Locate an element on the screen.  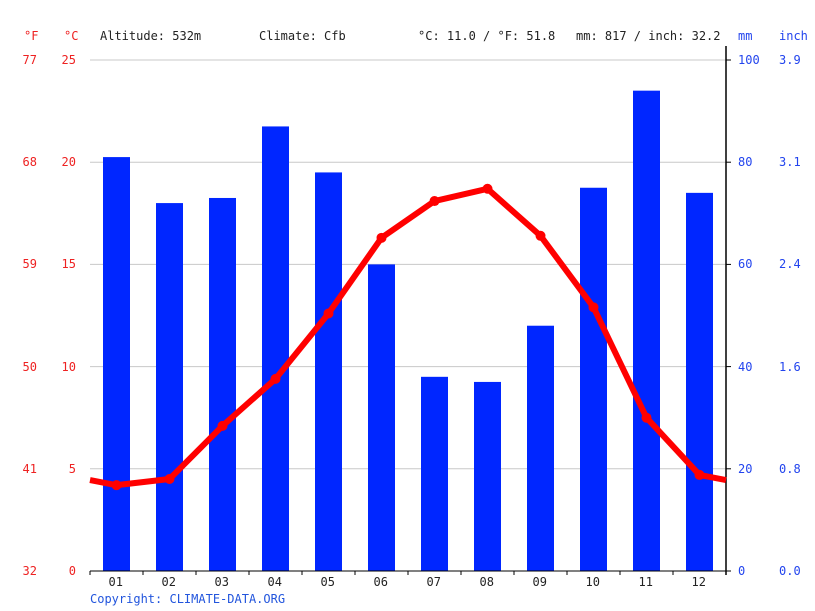
month-tick-label: 03 is located at coordinates (221, 582).